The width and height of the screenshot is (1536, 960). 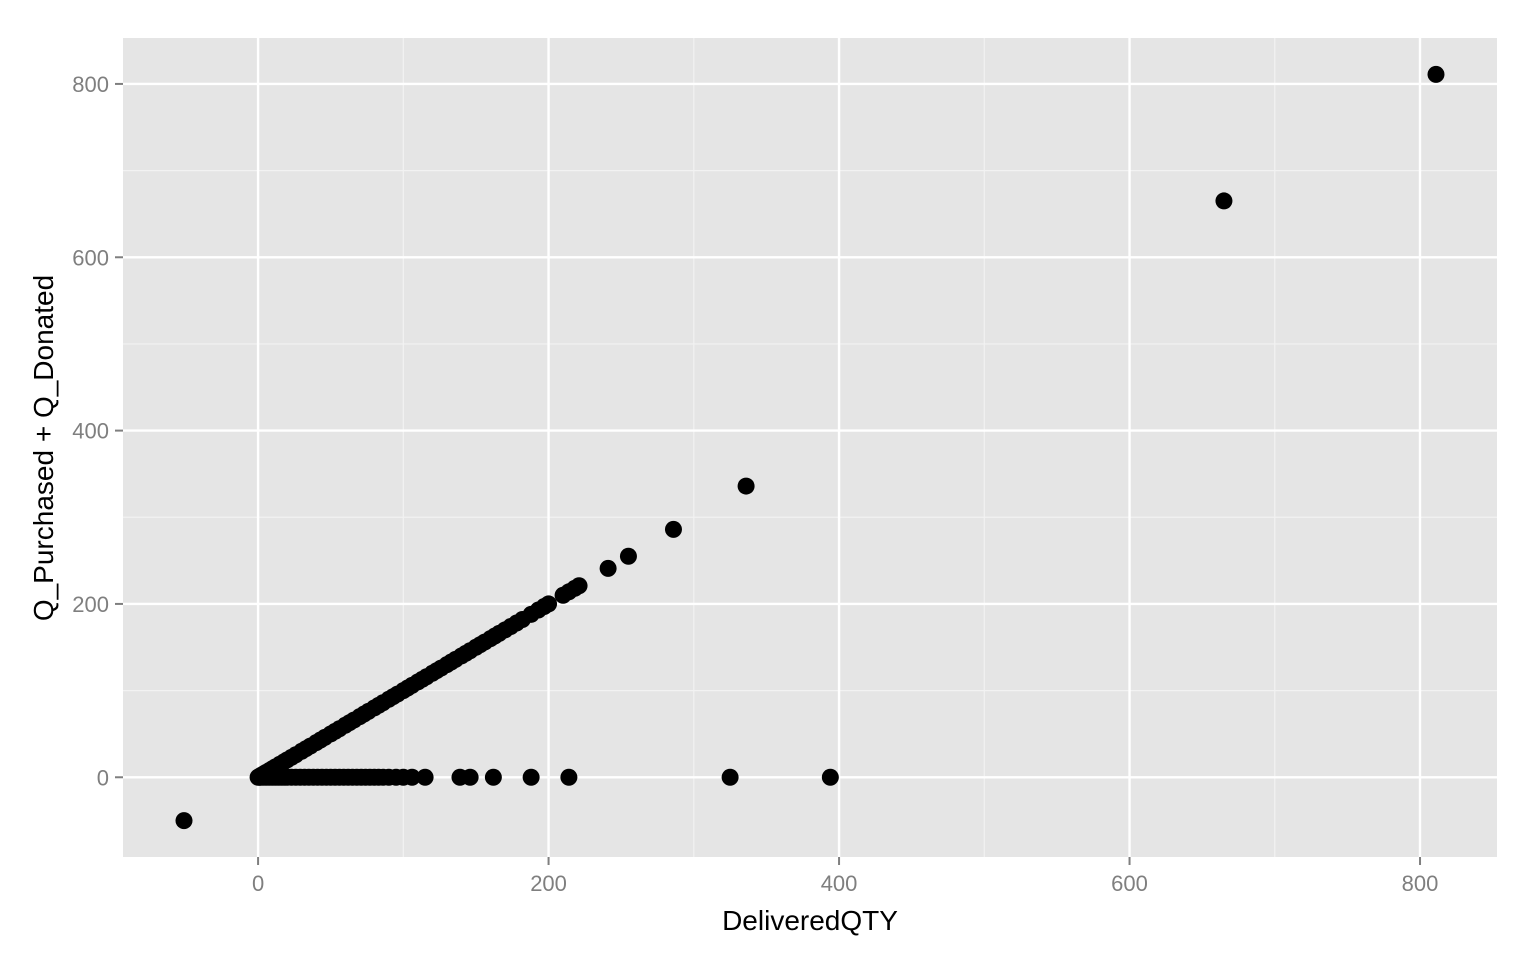 I want to click on x-tick-label: 800, so click(x=1420, y=883).